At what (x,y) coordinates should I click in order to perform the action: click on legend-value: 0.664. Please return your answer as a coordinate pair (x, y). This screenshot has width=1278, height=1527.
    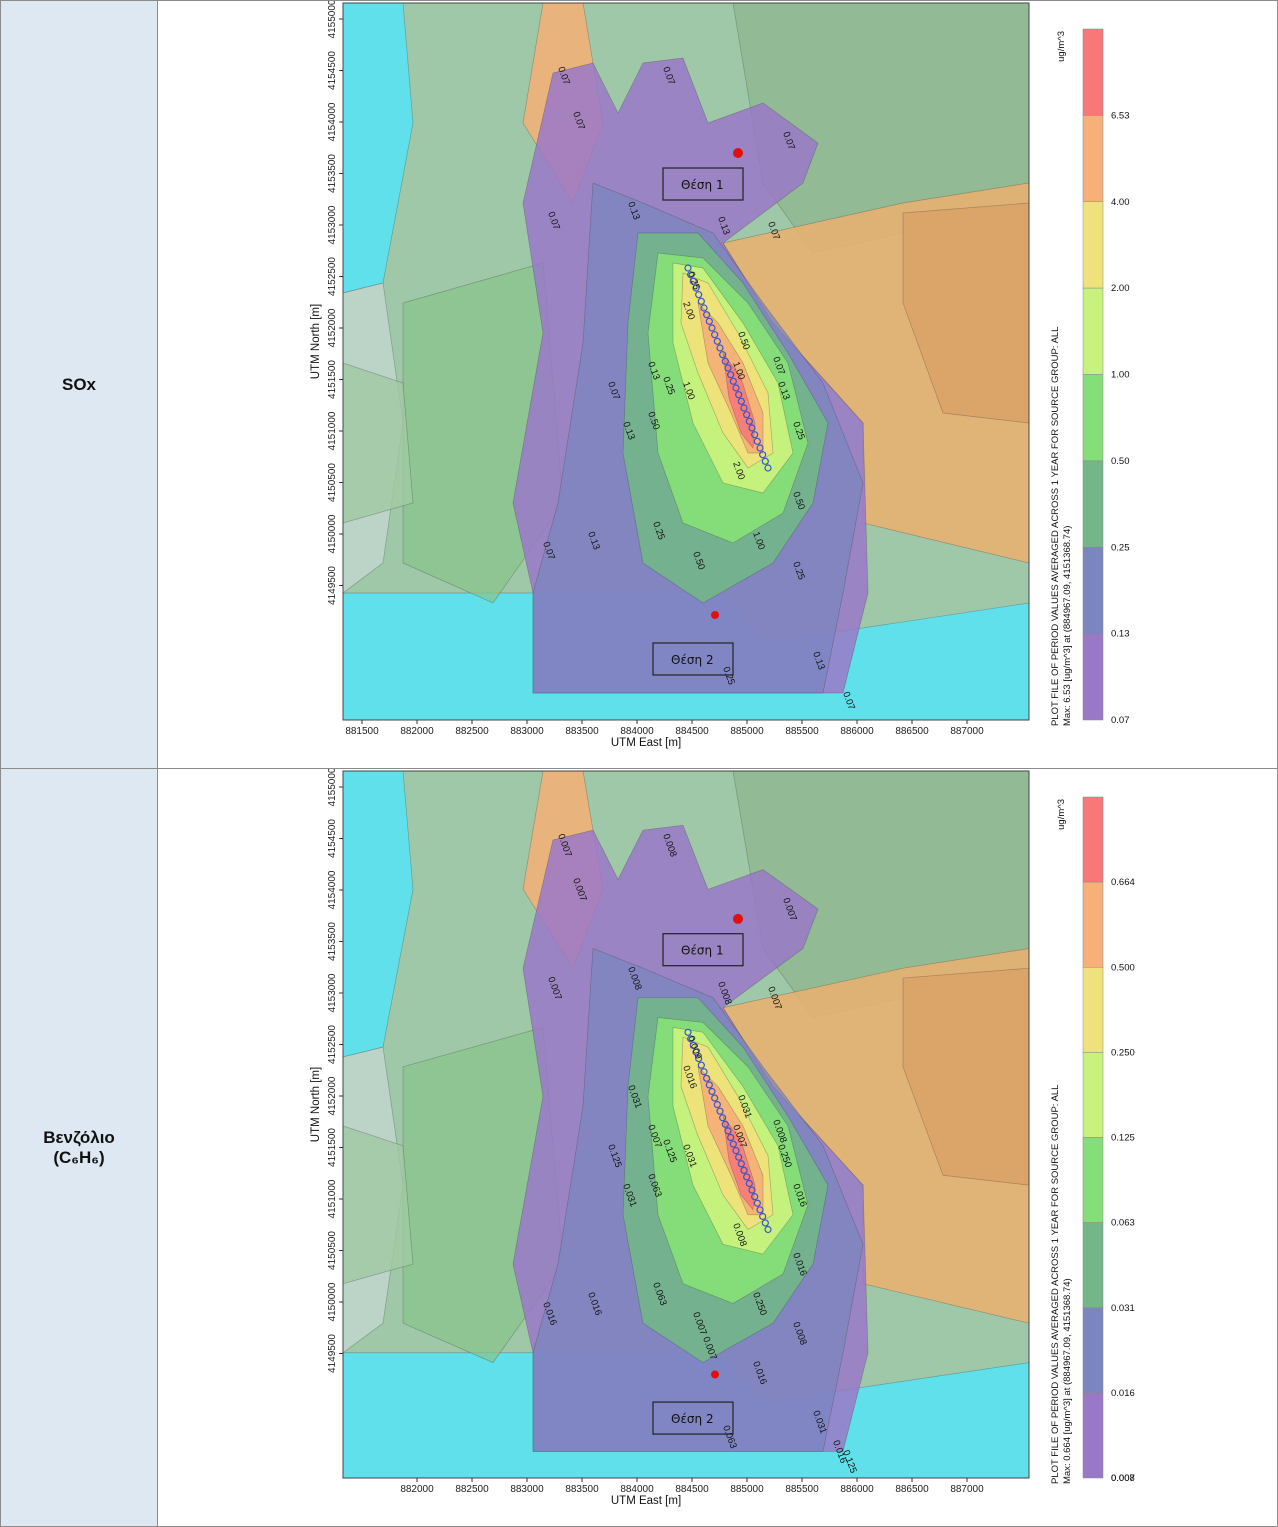
    Looking at the image, I should click on (1123, 882).